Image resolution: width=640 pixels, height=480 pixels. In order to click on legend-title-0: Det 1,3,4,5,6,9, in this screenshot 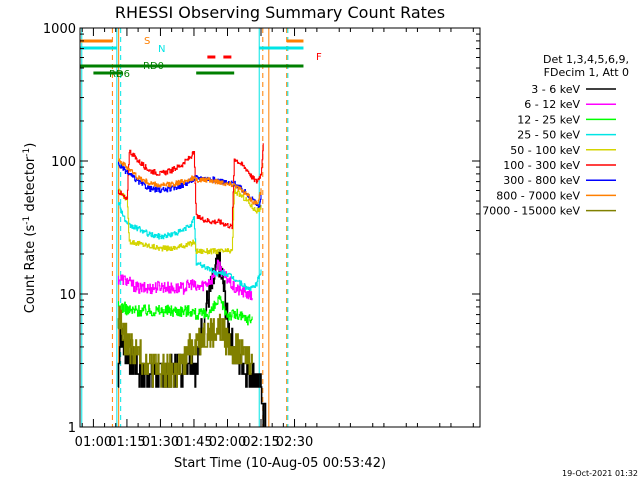, I will do `click(586, 59)`.